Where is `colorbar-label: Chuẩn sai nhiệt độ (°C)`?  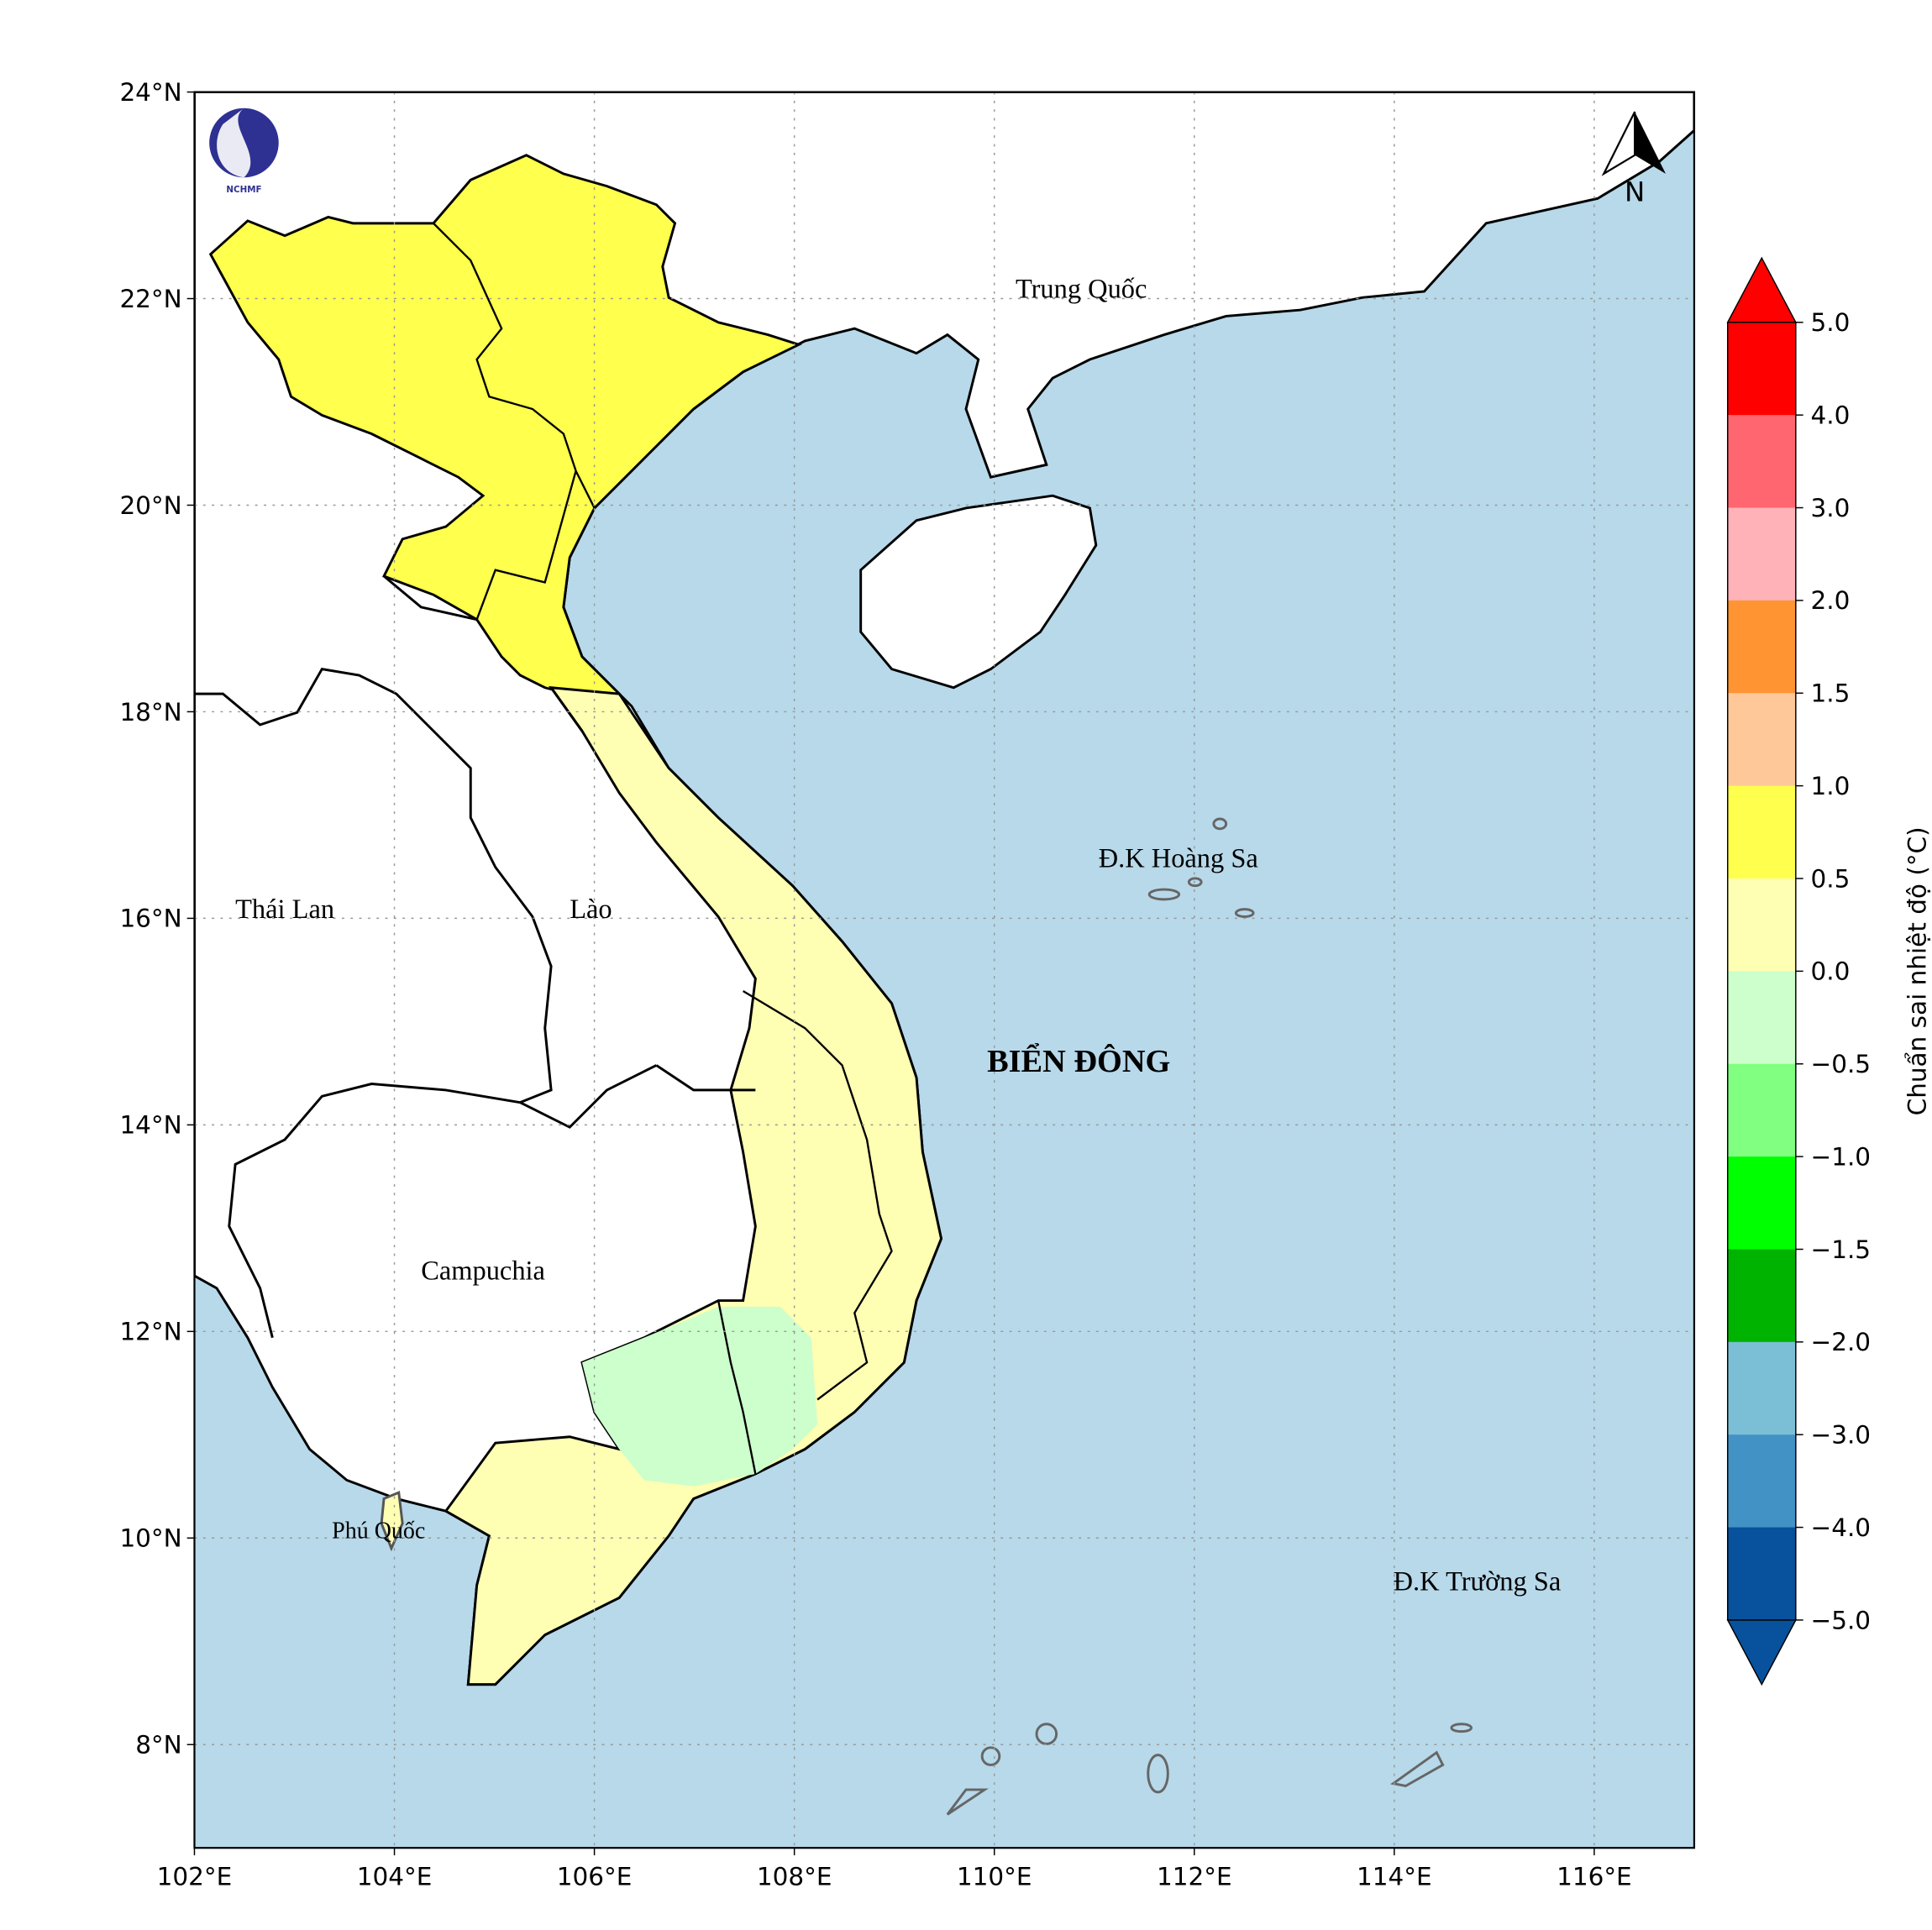
colorbar-label: Chuẩn sai nhiệt độ (°C) is located at coordinates (1917, 970).